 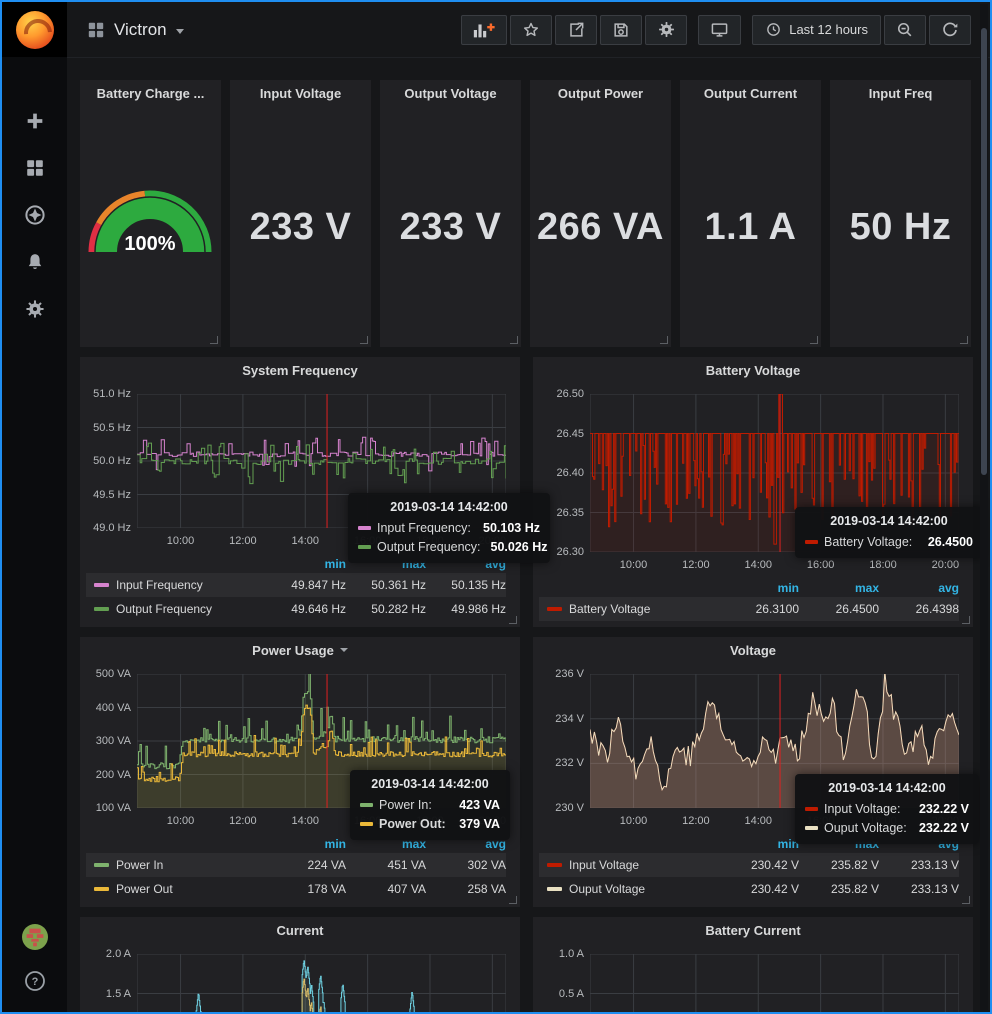 What do you see at coordinates (35, 262) in the screenshot?
I see `alerting-bell-icon` at bounding box center [35, 262].